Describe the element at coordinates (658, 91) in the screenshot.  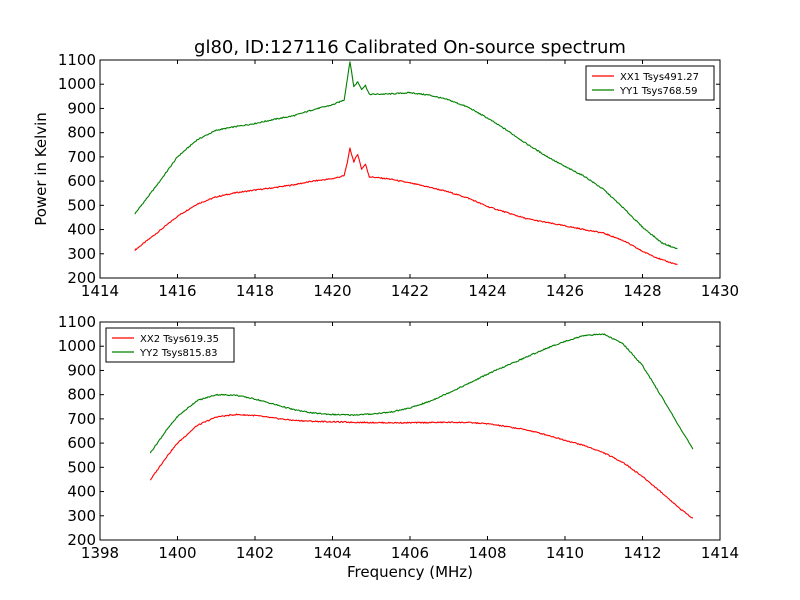
I see `legend-entry: YY1 Tsys768.59` at that location.